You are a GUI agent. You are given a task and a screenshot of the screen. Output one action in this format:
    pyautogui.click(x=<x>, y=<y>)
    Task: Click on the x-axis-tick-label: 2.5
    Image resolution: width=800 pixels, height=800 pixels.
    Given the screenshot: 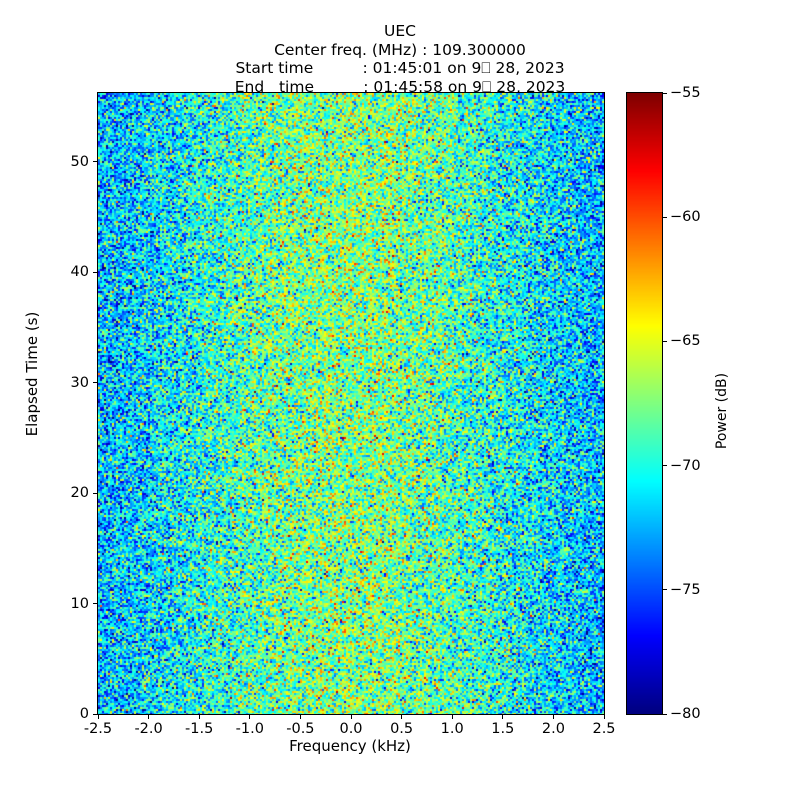 What is the action you would take?
    pyautogui.click(x=604, y=729)
    